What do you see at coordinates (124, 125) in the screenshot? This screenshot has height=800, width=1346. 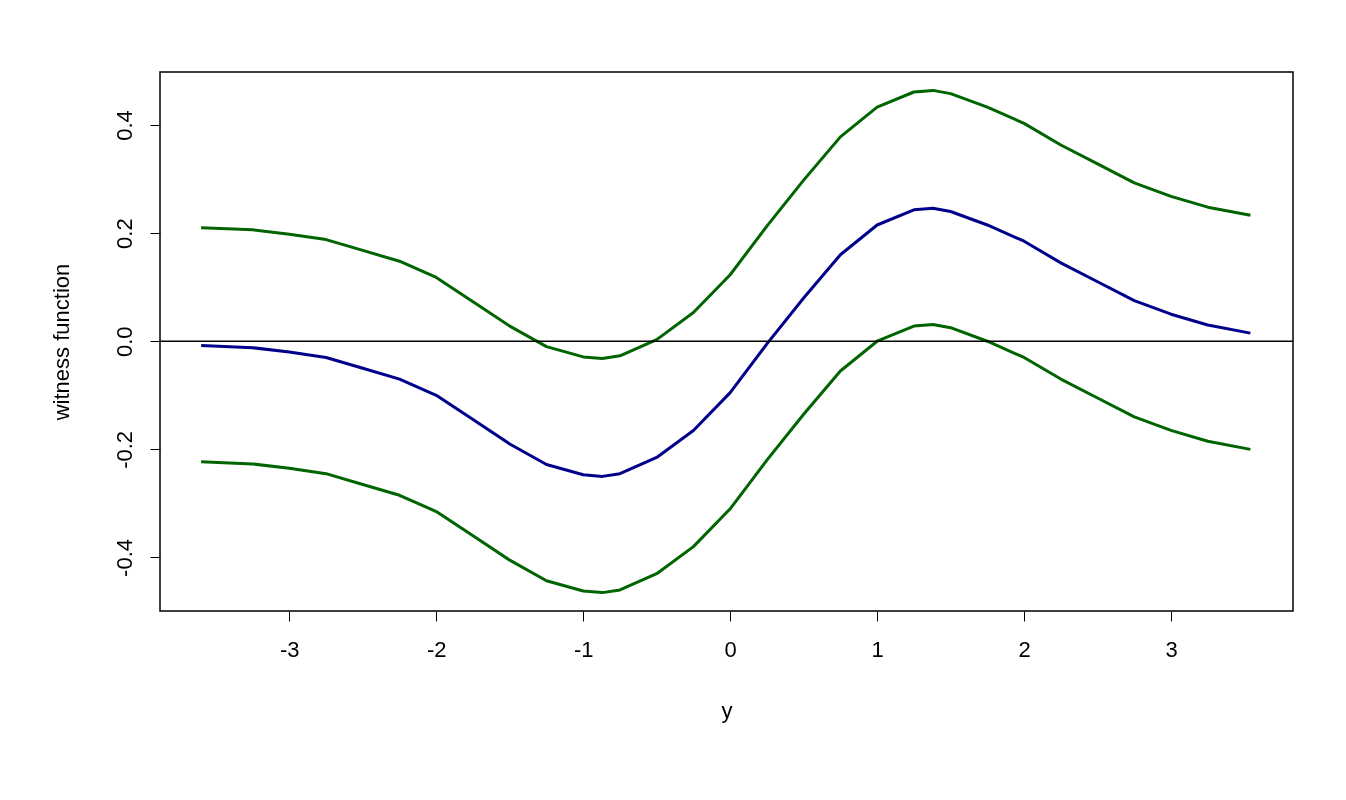 I see `y-tick-label: 0.4` at bounding box center [124, 125].